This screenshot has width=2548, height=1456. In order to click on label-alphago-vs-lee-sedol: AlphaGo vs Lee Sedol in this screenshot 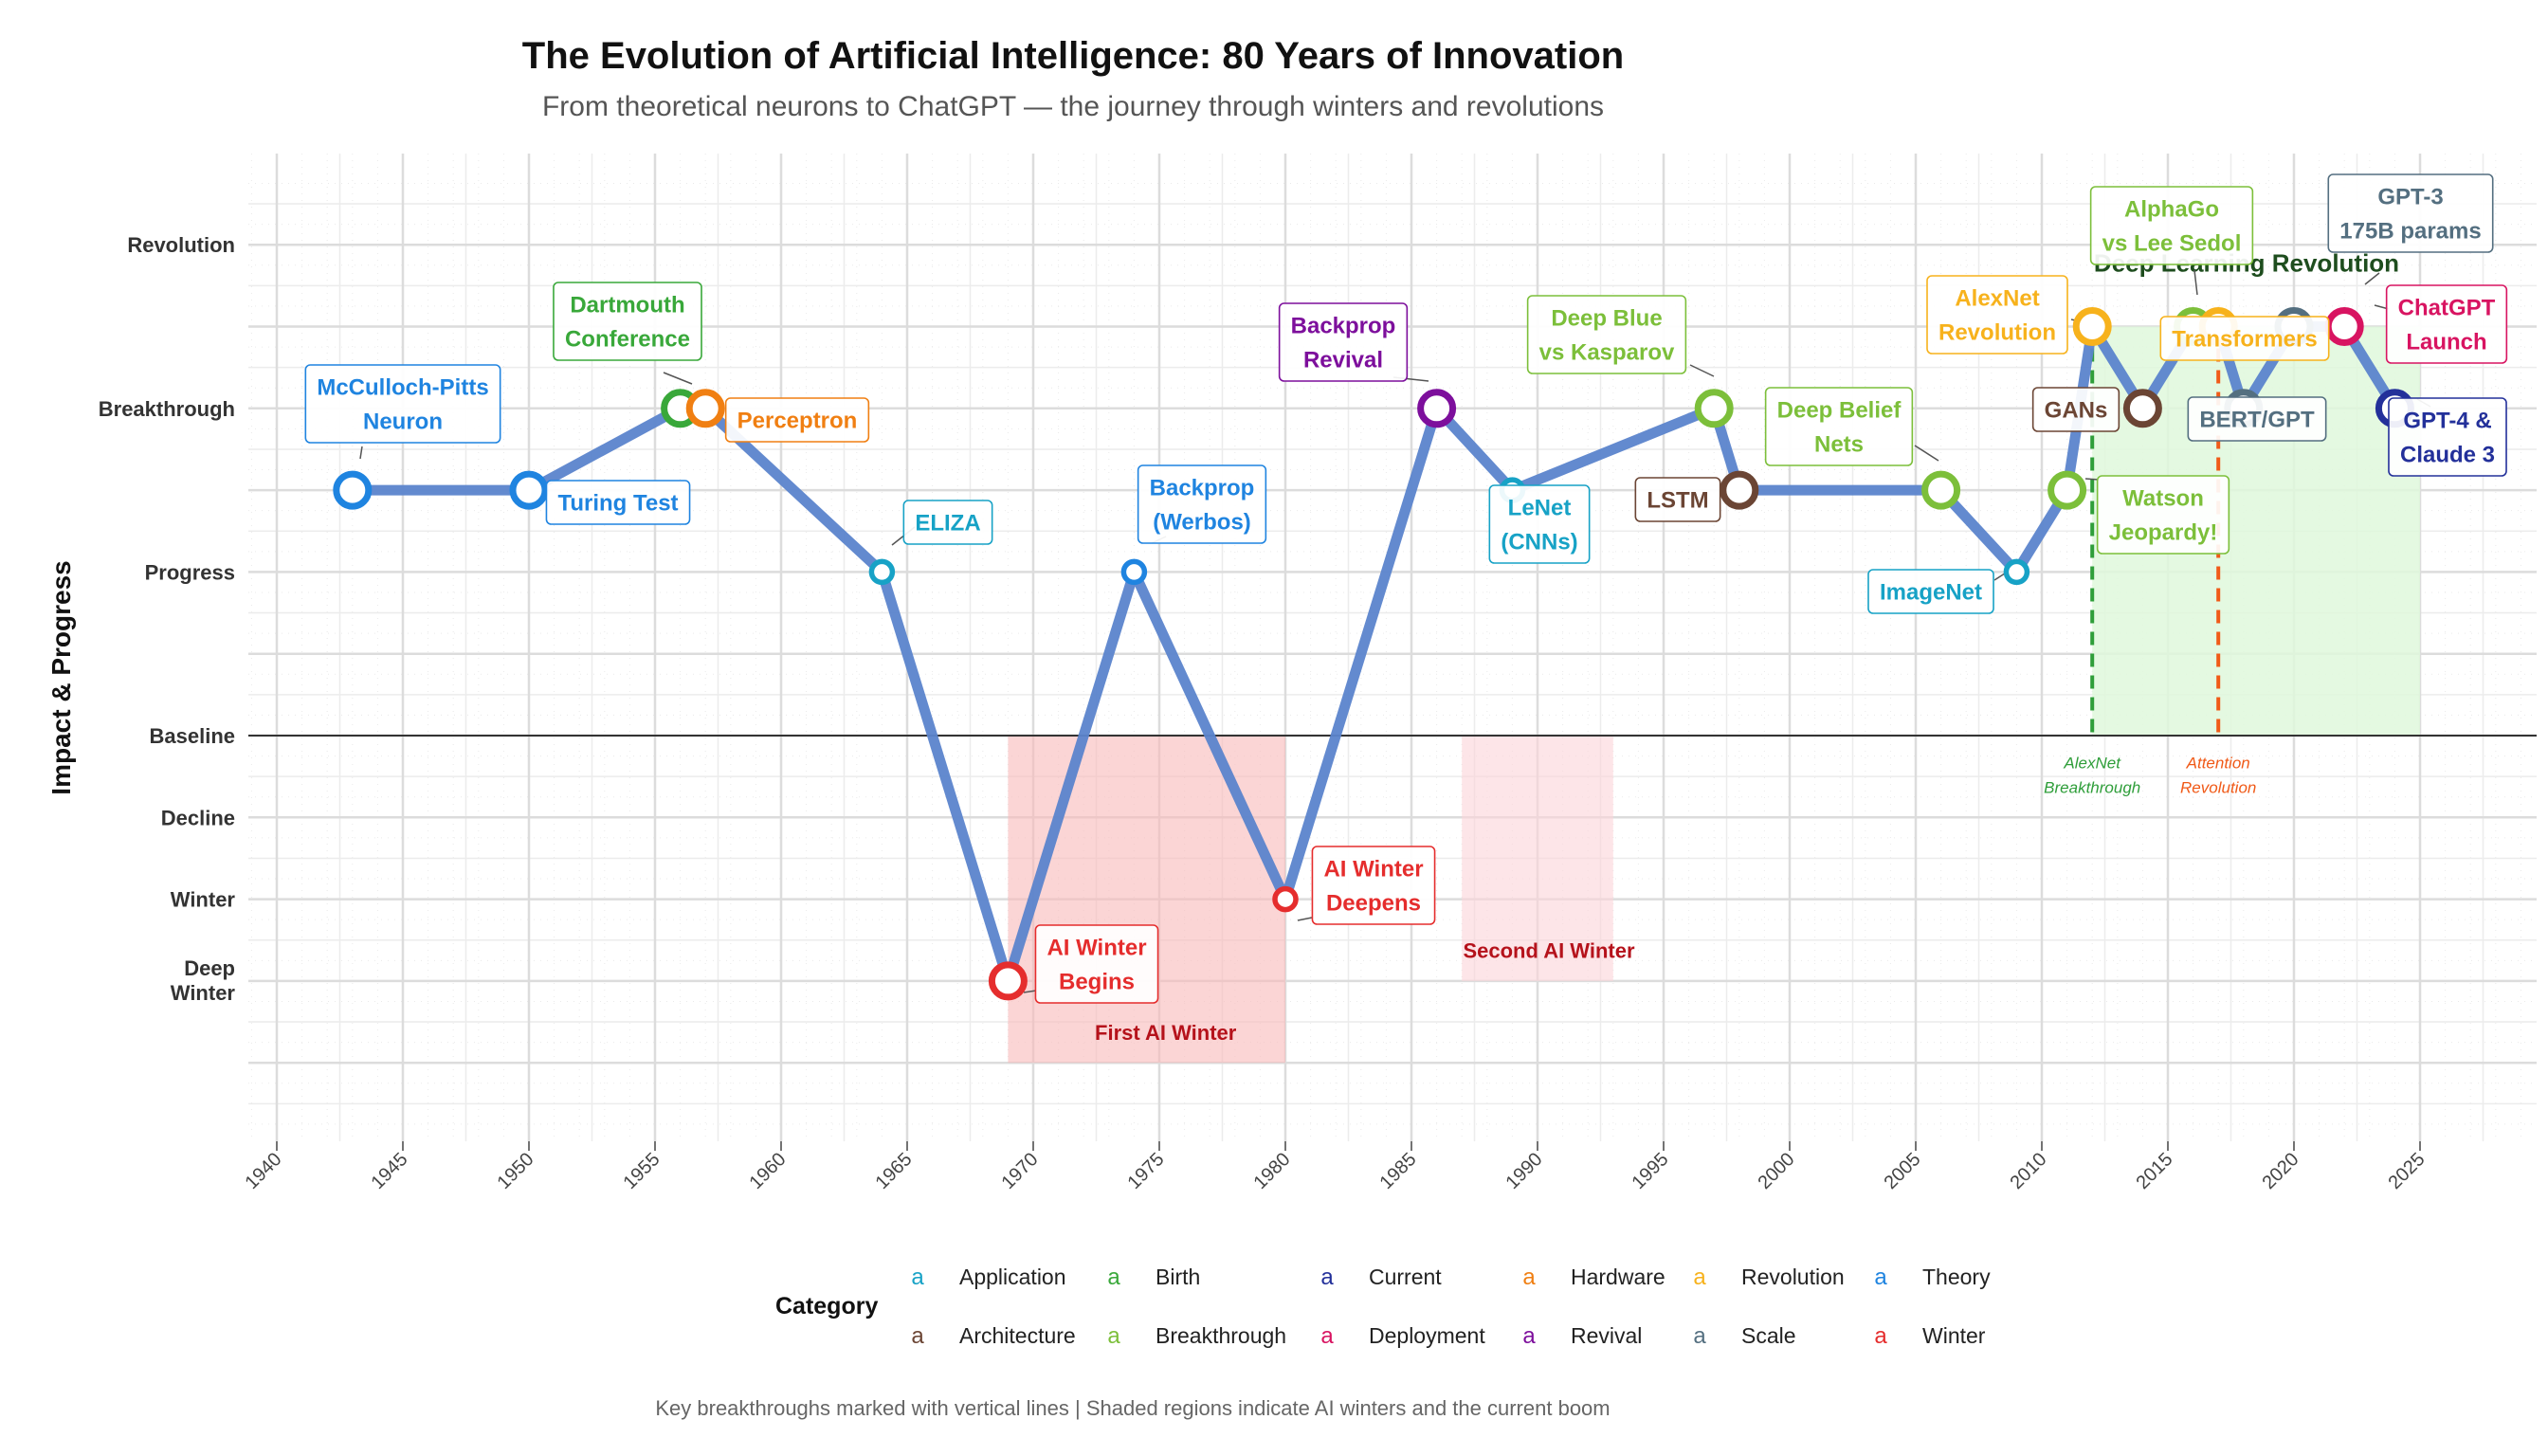, I will do `click(2171, 225)`.